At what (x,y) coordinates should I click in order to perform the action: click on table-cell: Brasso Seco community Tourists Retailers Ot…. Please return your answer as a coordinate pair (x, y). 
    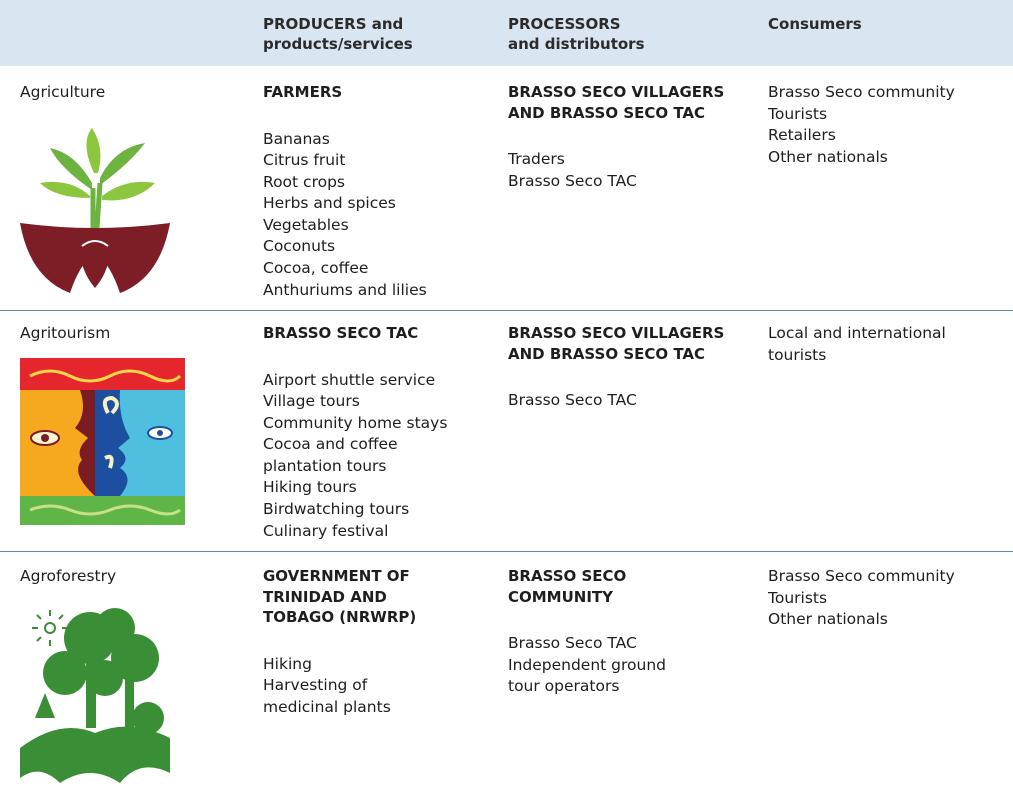
    Looking at the image, I should click on (861, 125).